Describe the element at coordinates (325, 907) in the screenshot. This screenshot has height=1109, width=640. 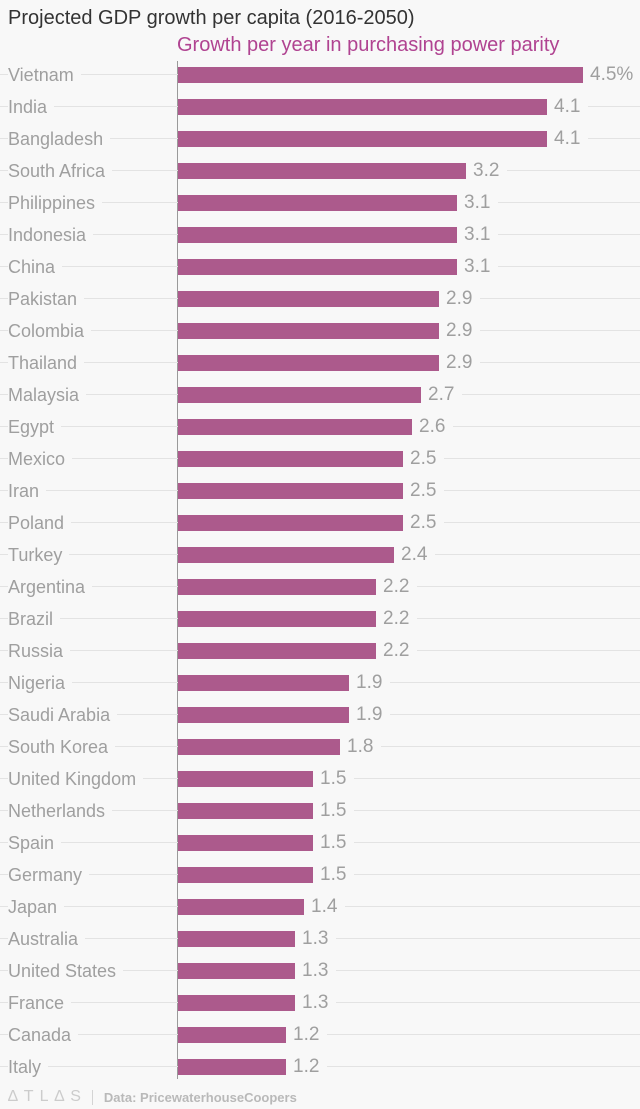
I see `value-label: 1.4` at that location.